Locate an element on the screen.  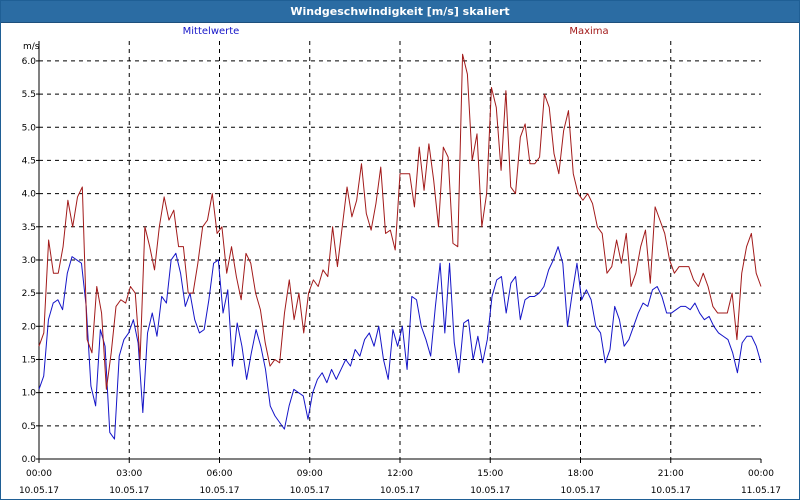
chart-title: Windgeschwindigkeit [m/s] skaliert is located at coordinates (400, 12).